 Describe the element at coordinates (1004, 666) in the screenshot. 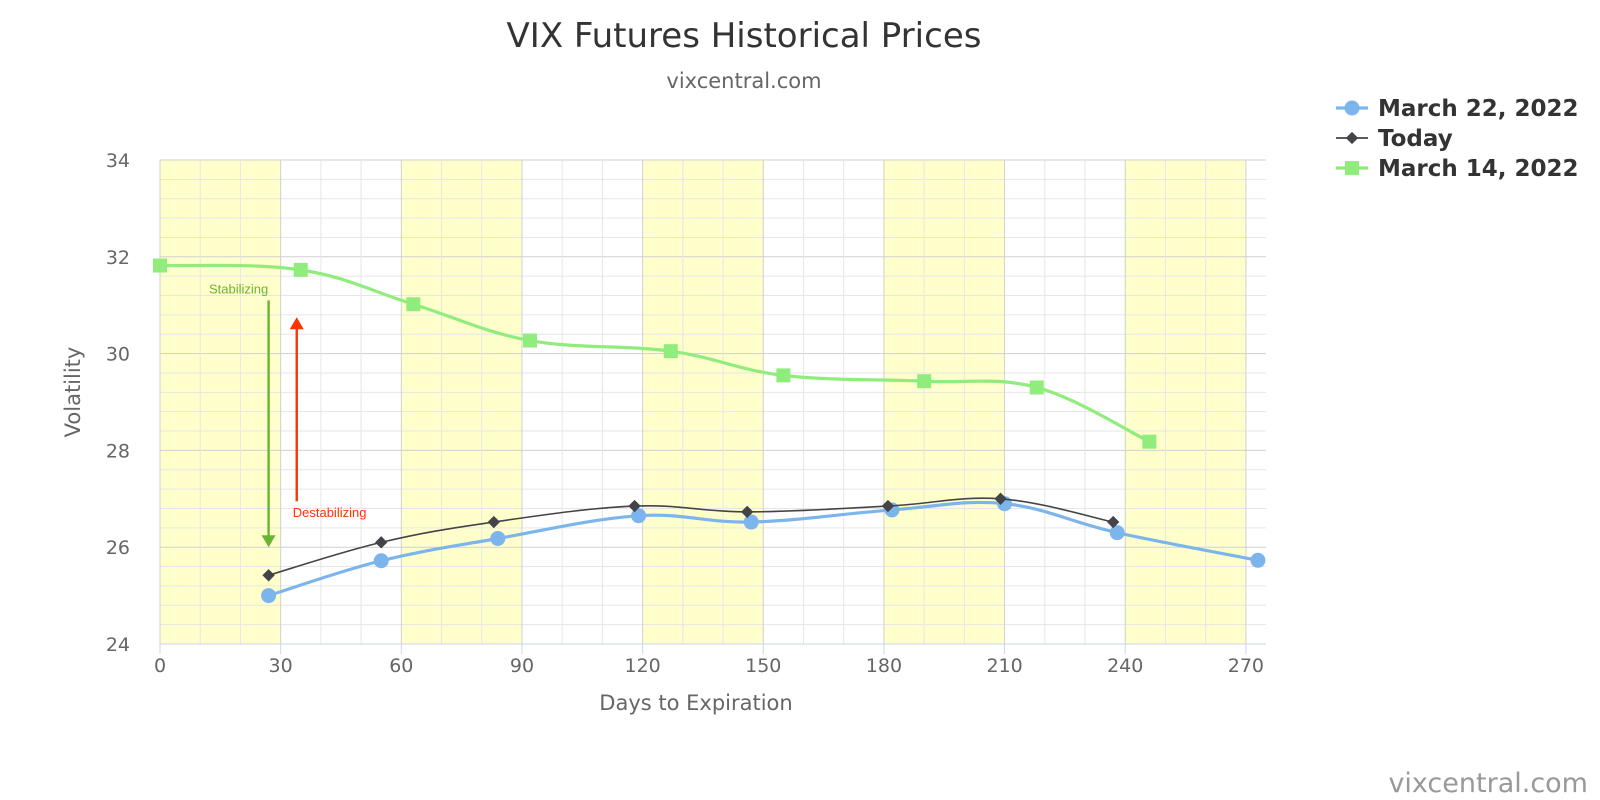

I see `x-tick-label: 210` at that location.